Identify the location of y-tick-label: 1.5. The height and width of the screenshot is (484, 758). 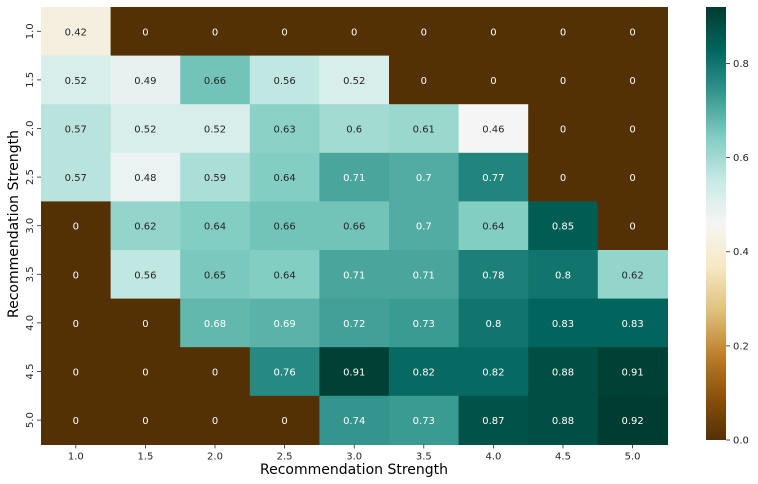
(30, 80).